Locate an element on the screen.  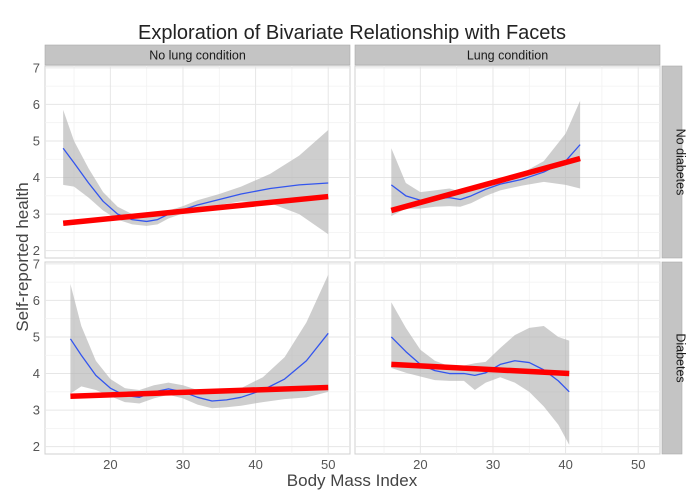
smooth-line is located at coordinates (195, 185).